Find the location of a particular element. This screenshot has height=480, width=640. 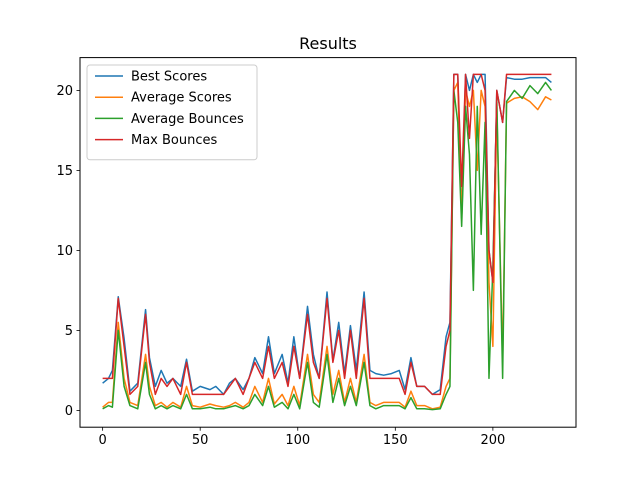

y-axis: 0 5 10 15 20 is located at coordinates (68, 251).